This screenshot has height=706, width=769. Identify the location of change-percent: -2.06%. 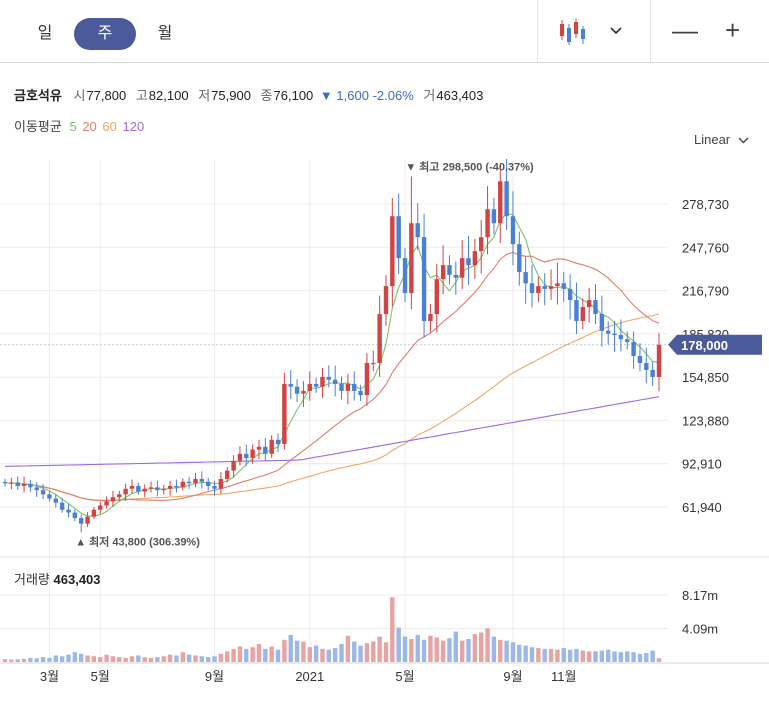
(393, 95).